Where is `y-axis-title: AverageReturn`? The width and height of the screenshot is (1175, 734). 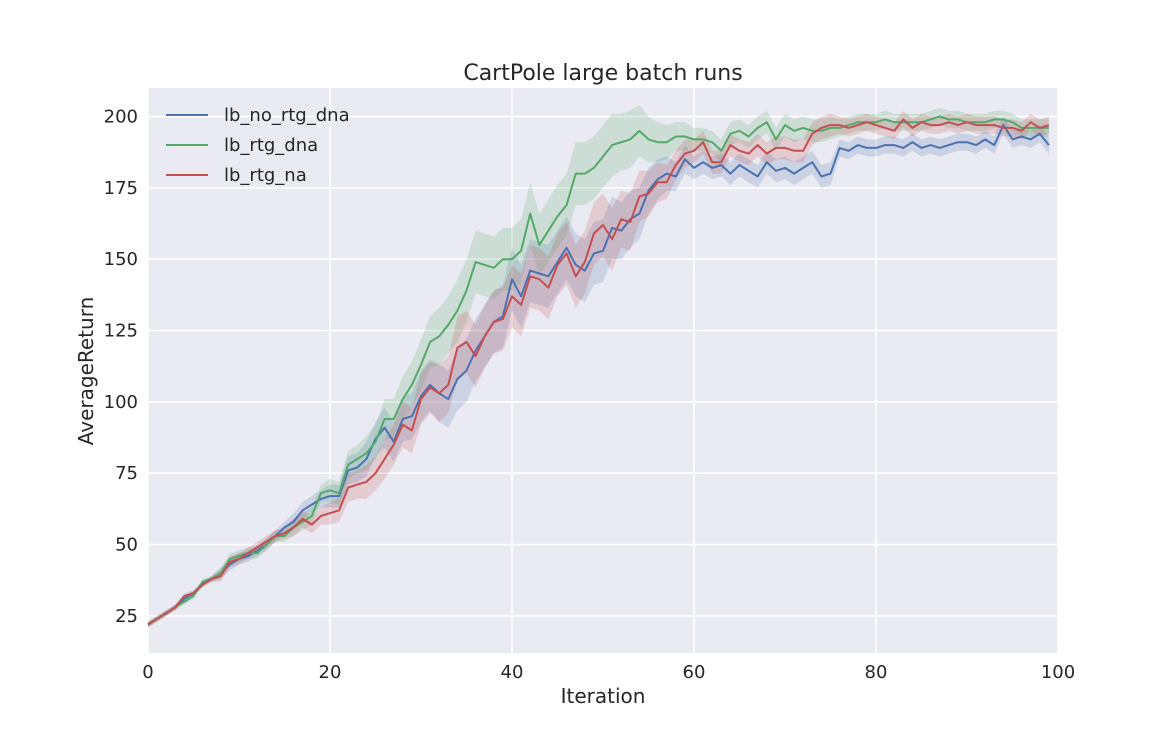
y-axis-title: AverageReturn is located at coordinates (86, 371).